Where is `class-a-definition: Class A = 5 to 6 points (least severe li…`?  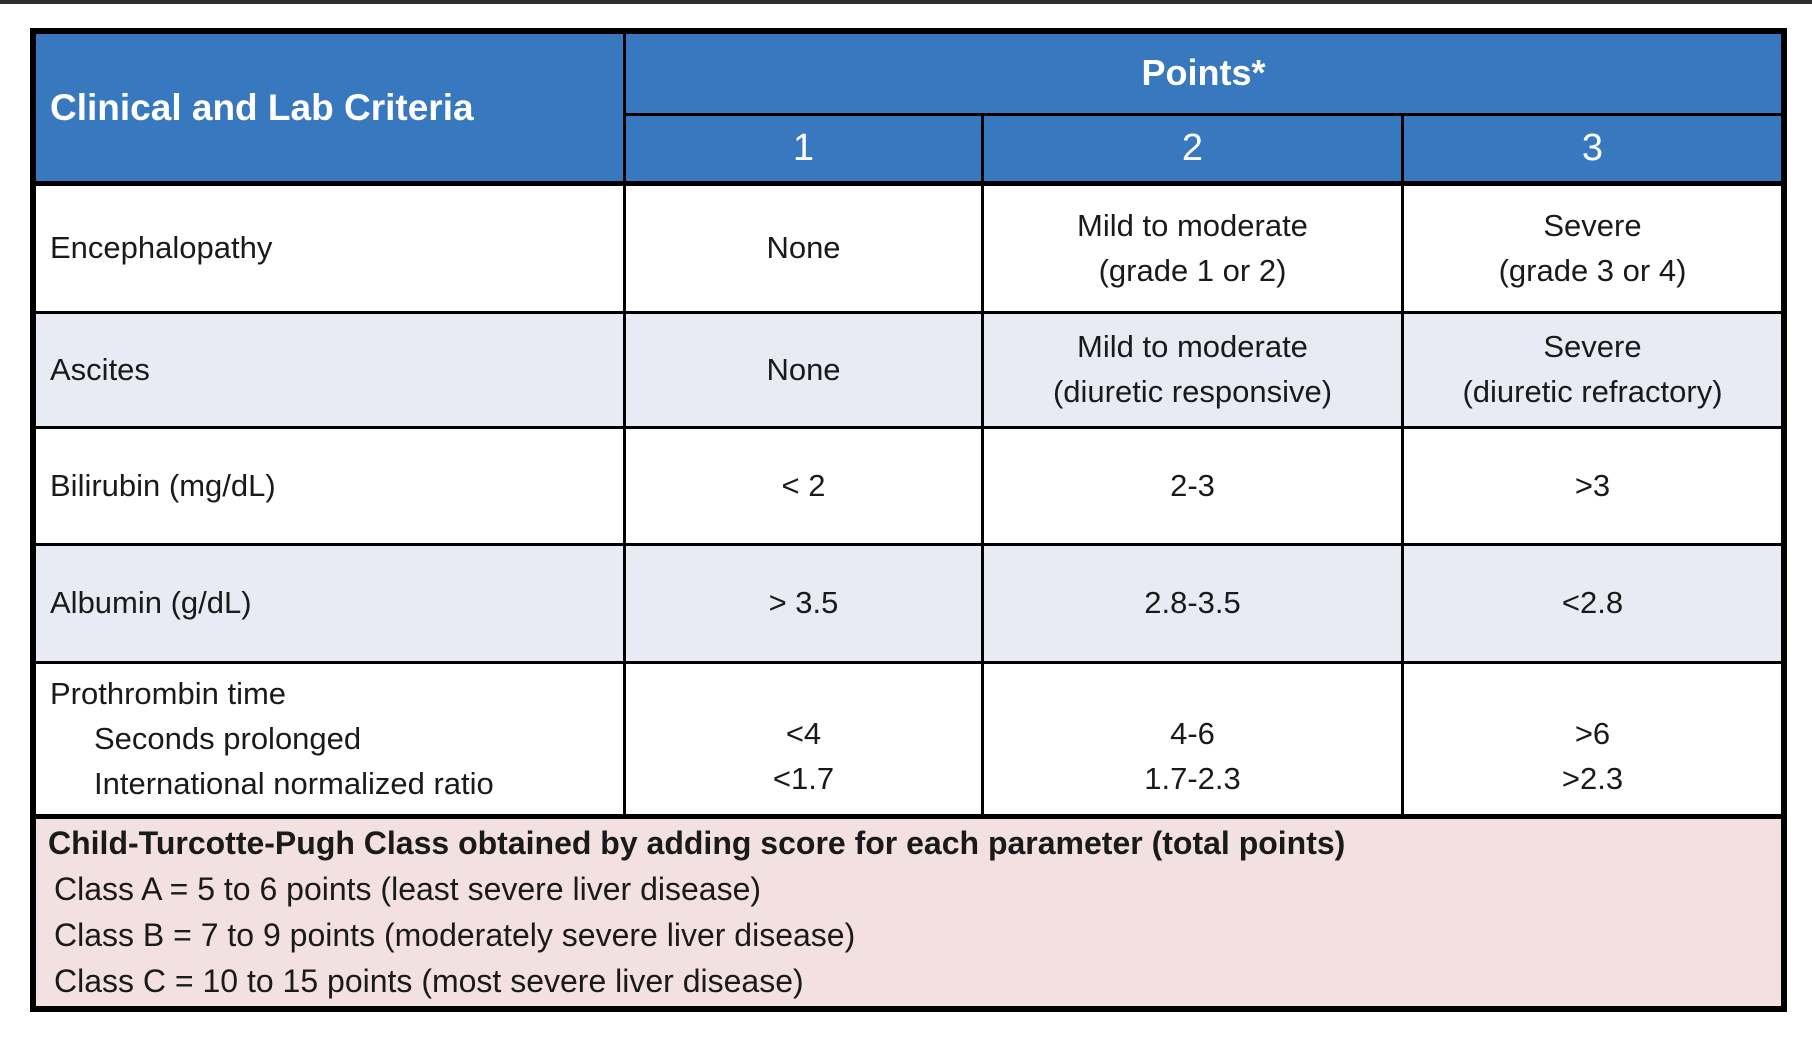
class-a-definition: Class A = 5 to 6 points (least severe li… is located at coordinates (408, 888).